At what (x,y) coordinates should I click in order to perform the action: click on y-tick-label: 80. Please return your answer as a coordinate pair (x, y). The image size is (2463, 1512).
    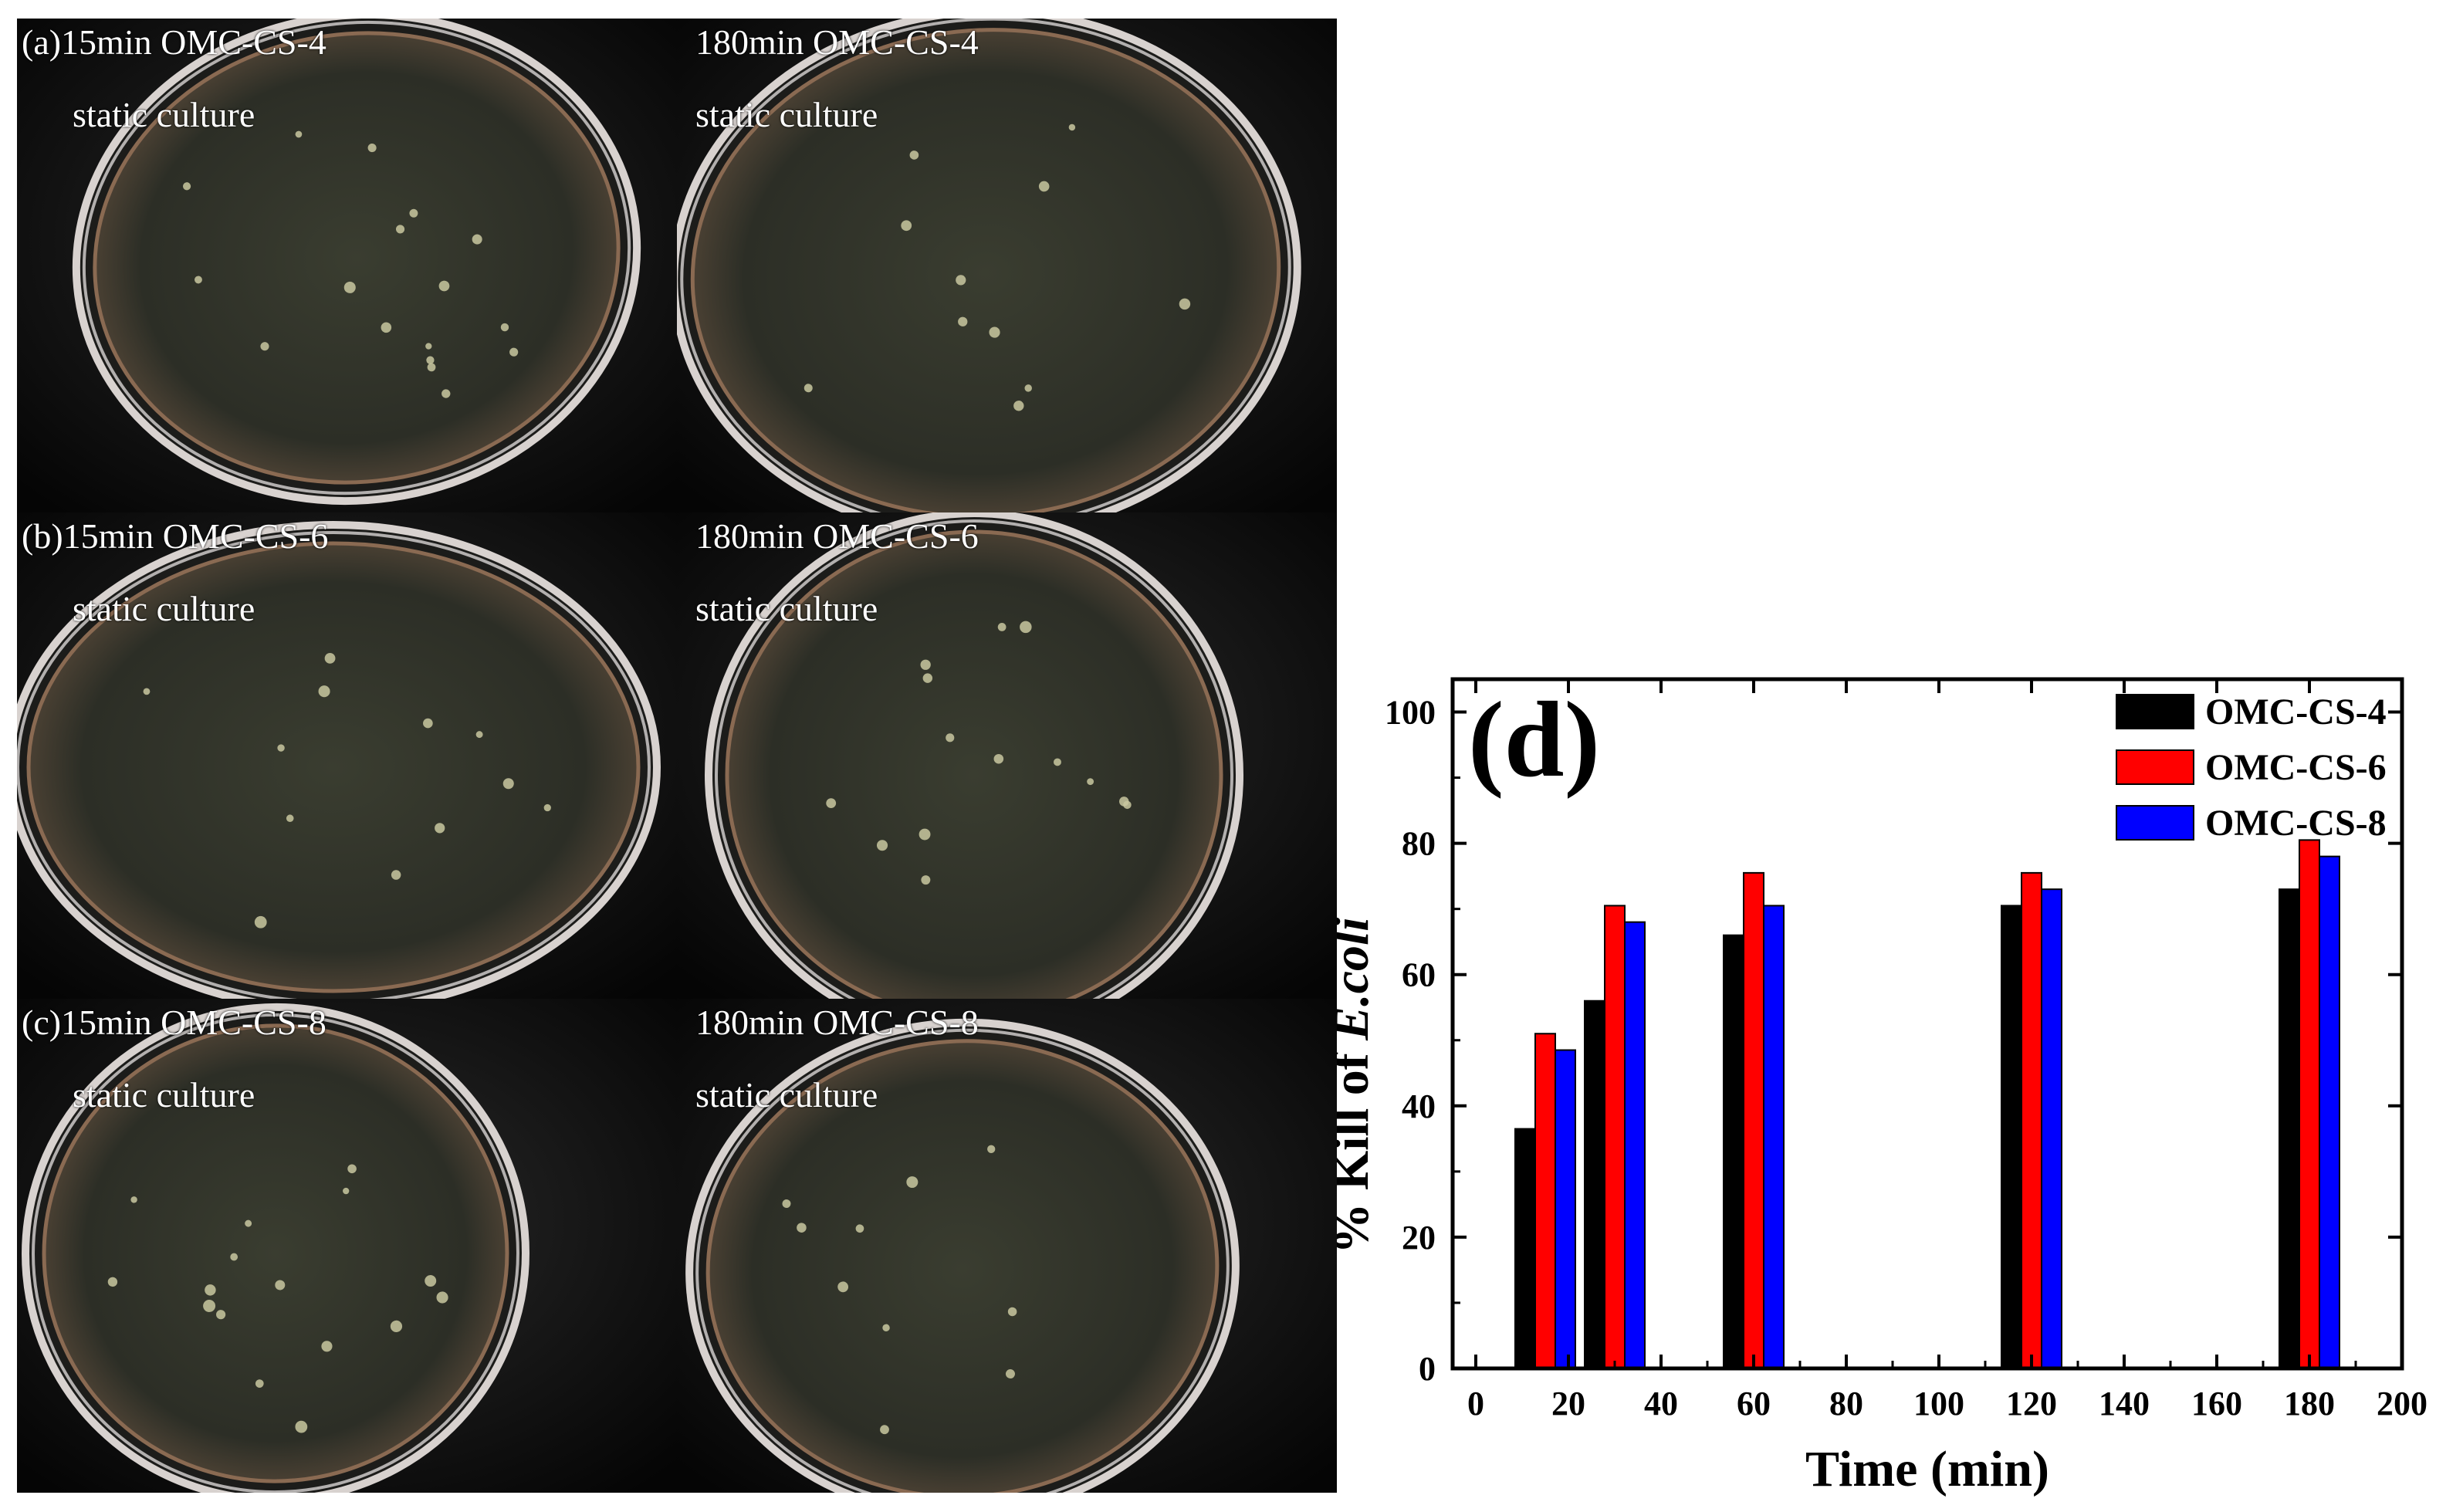
    Looking at the image, I should click on (1419, 844).